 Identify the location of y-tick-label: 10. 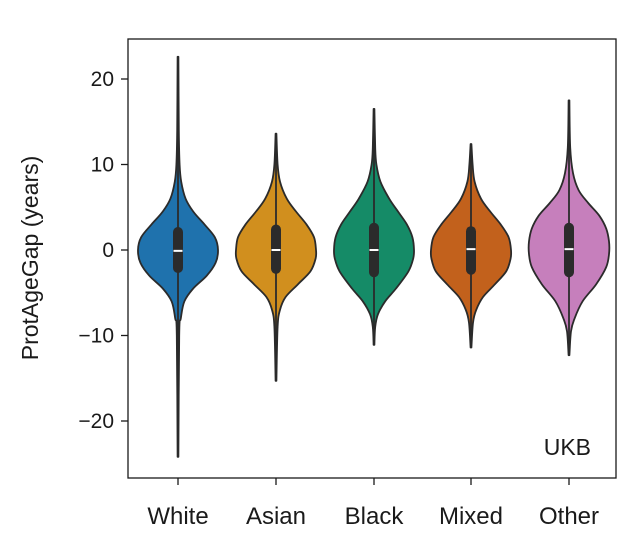
(102, 165).